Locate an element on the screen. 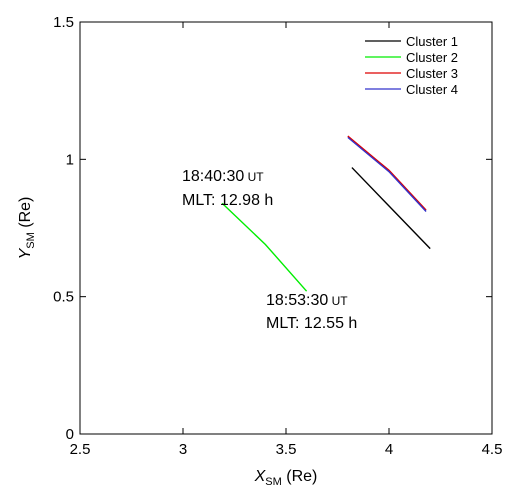  legend-label-cluster-2: Cluster 2 is located at coordinates (432, 57).